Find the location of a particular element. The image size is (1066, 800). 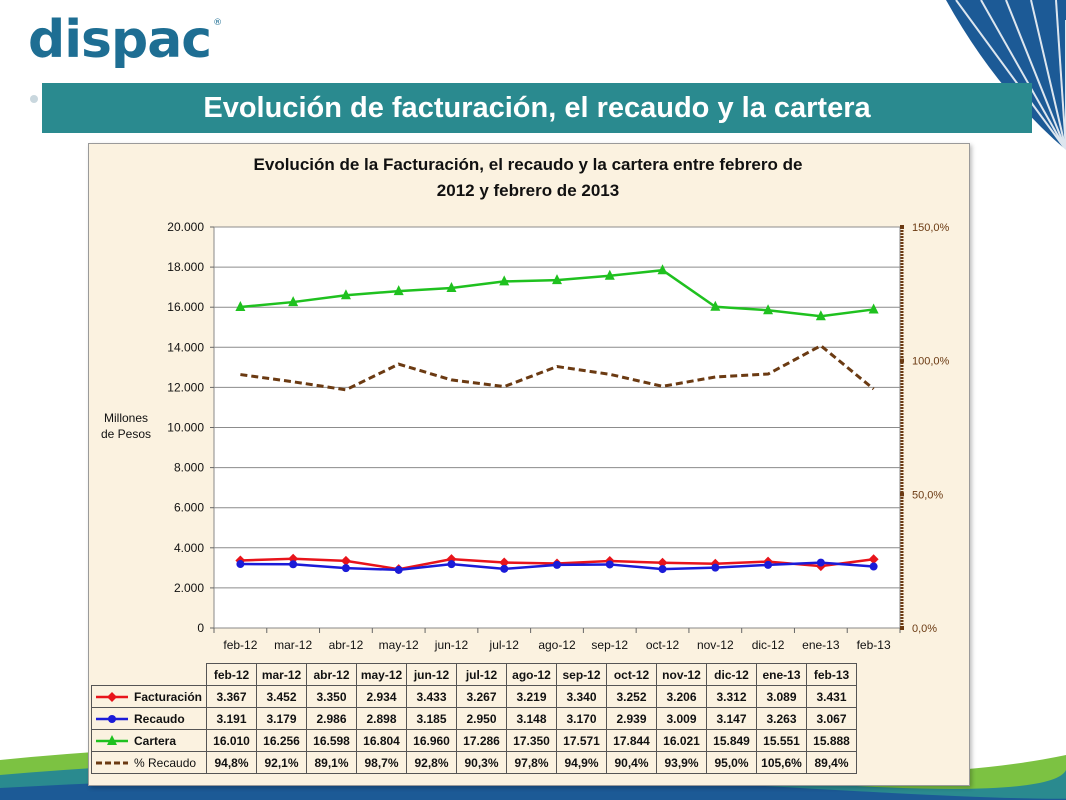

table-row-header: Cartera is located at coordinates (149, 740).